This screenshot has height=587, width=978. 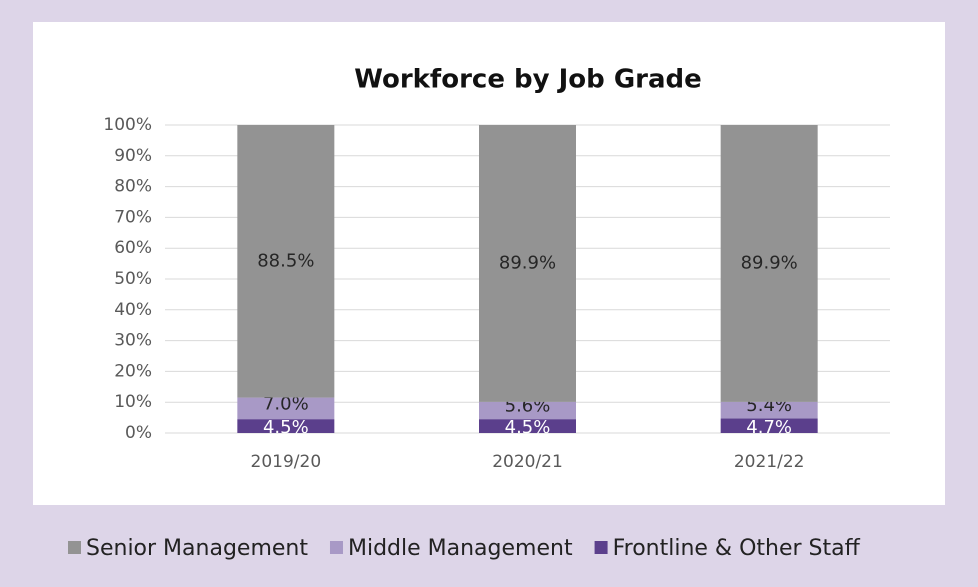 I want to click on y-tick-label: 0%, so click(x=138, y=433).